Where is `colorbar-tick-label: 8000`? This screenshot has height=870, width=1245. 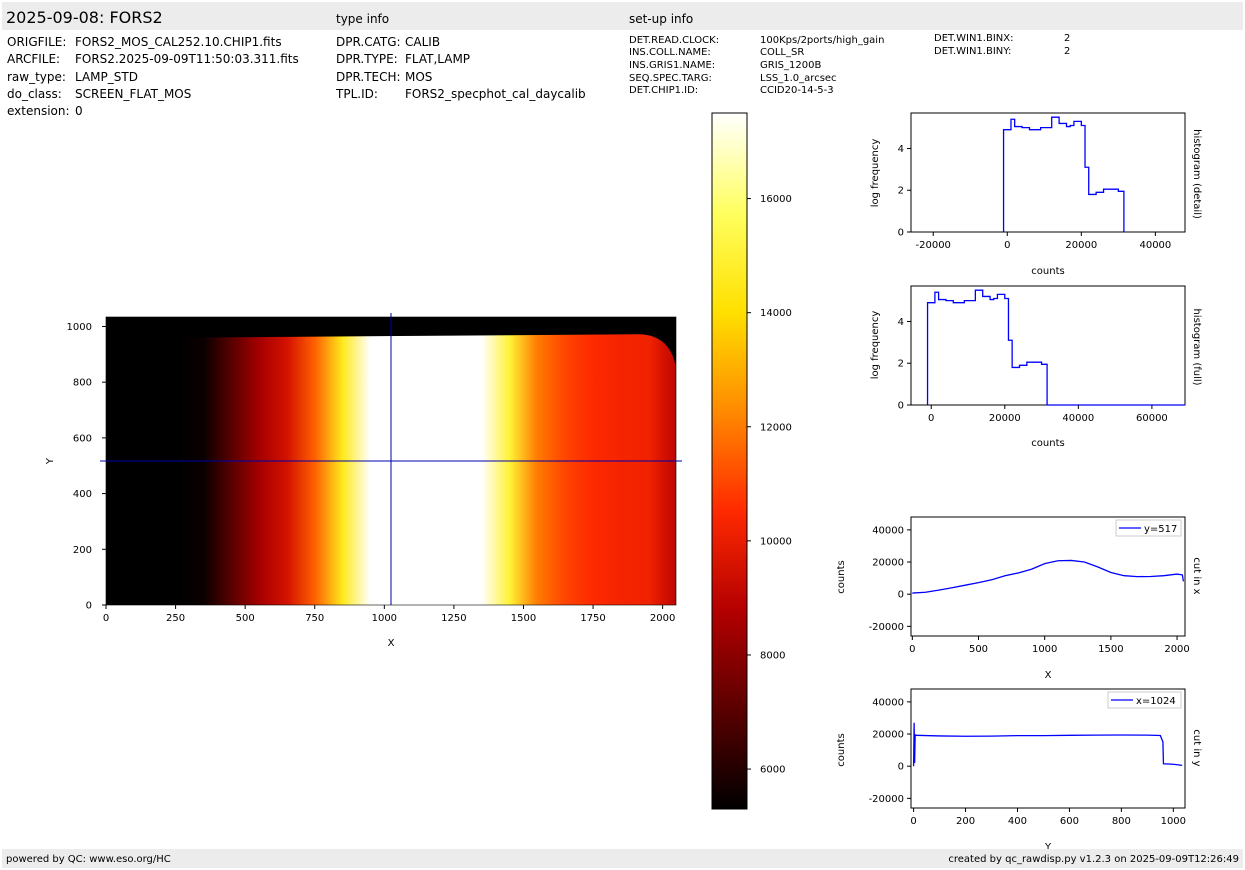 colorbar-tick-label: 8000 is located at coordinates (772, 655).